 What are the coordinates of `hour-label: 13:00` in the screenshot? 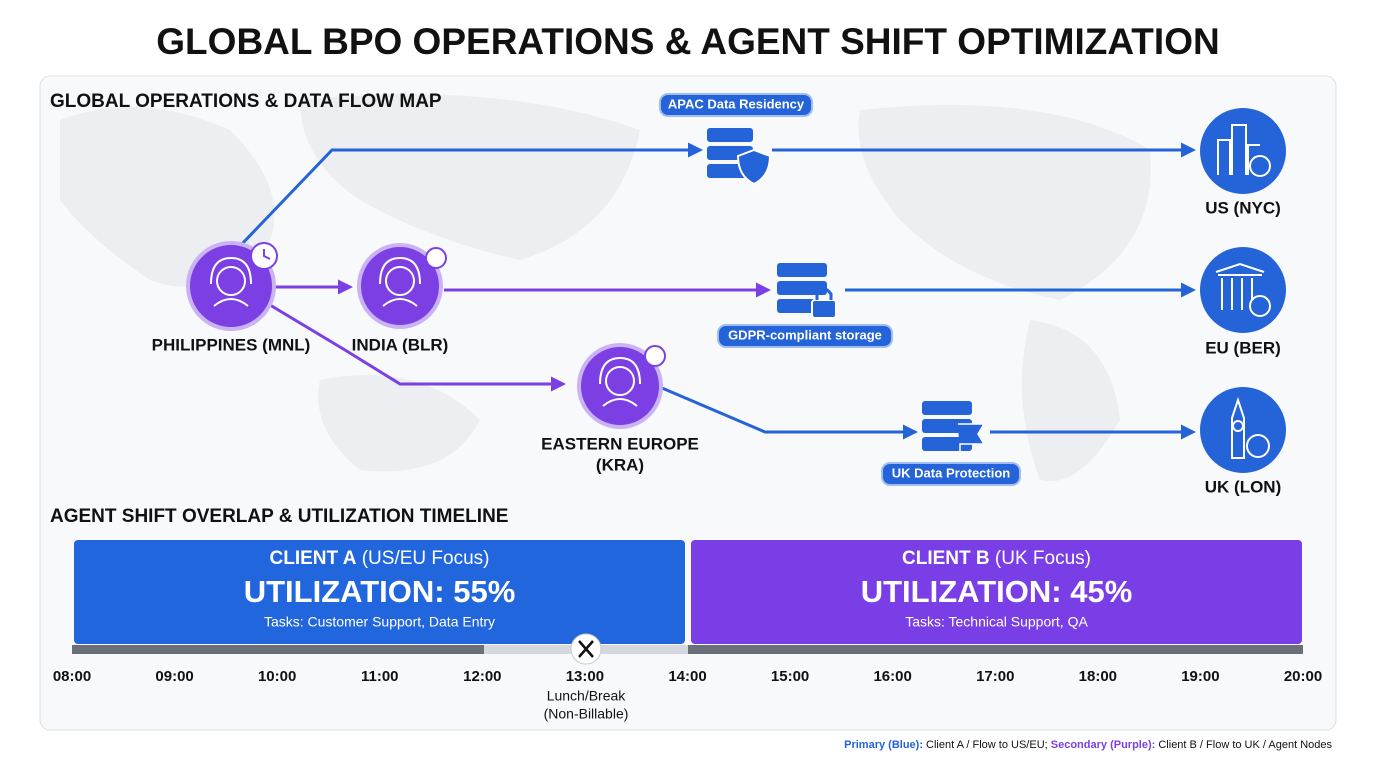 It's located at (585, 676).